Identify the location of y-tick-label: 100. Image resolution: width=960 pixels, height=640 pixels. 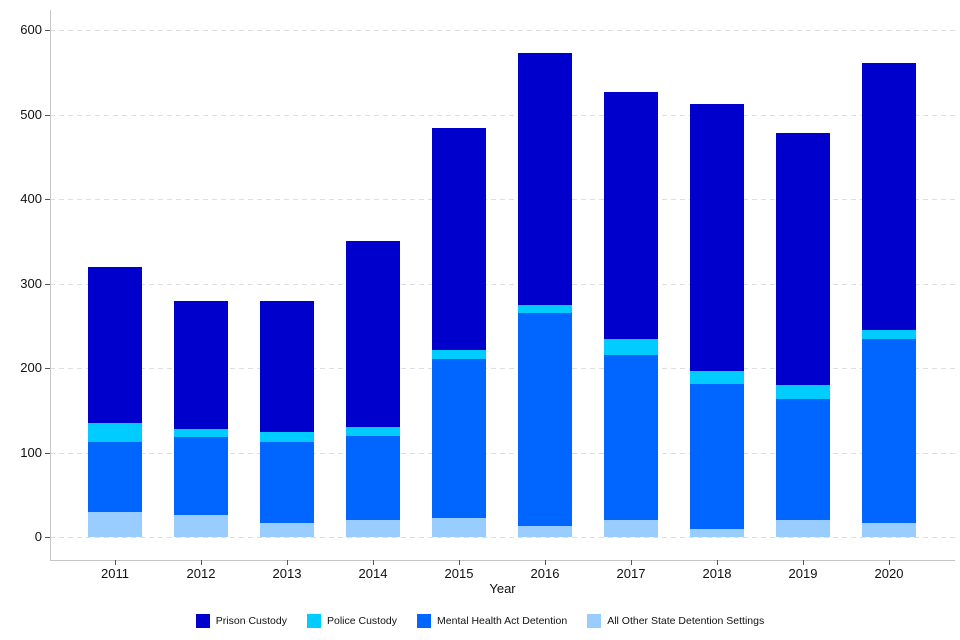
(31, 452).